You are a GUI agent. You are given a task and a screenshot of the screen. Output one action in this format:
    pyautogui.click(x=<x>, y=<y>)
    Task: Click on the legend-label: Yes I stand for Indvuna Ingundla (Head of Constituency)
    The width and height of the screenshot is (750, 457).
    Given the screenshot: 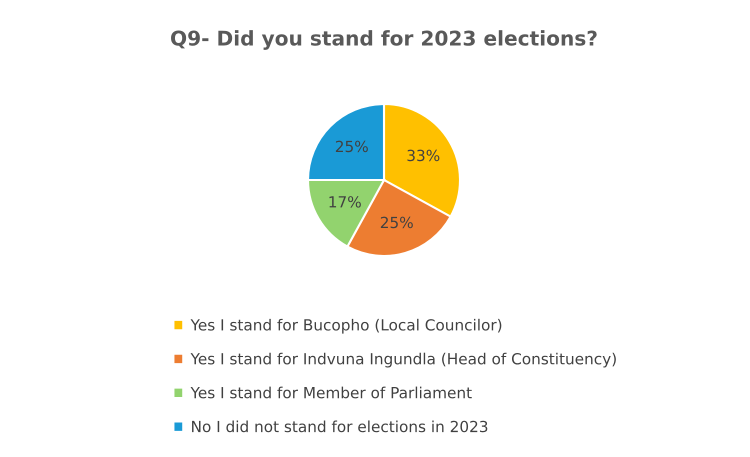 What is the action you would take?
    pyautogui.click(x=403, y=360)
    